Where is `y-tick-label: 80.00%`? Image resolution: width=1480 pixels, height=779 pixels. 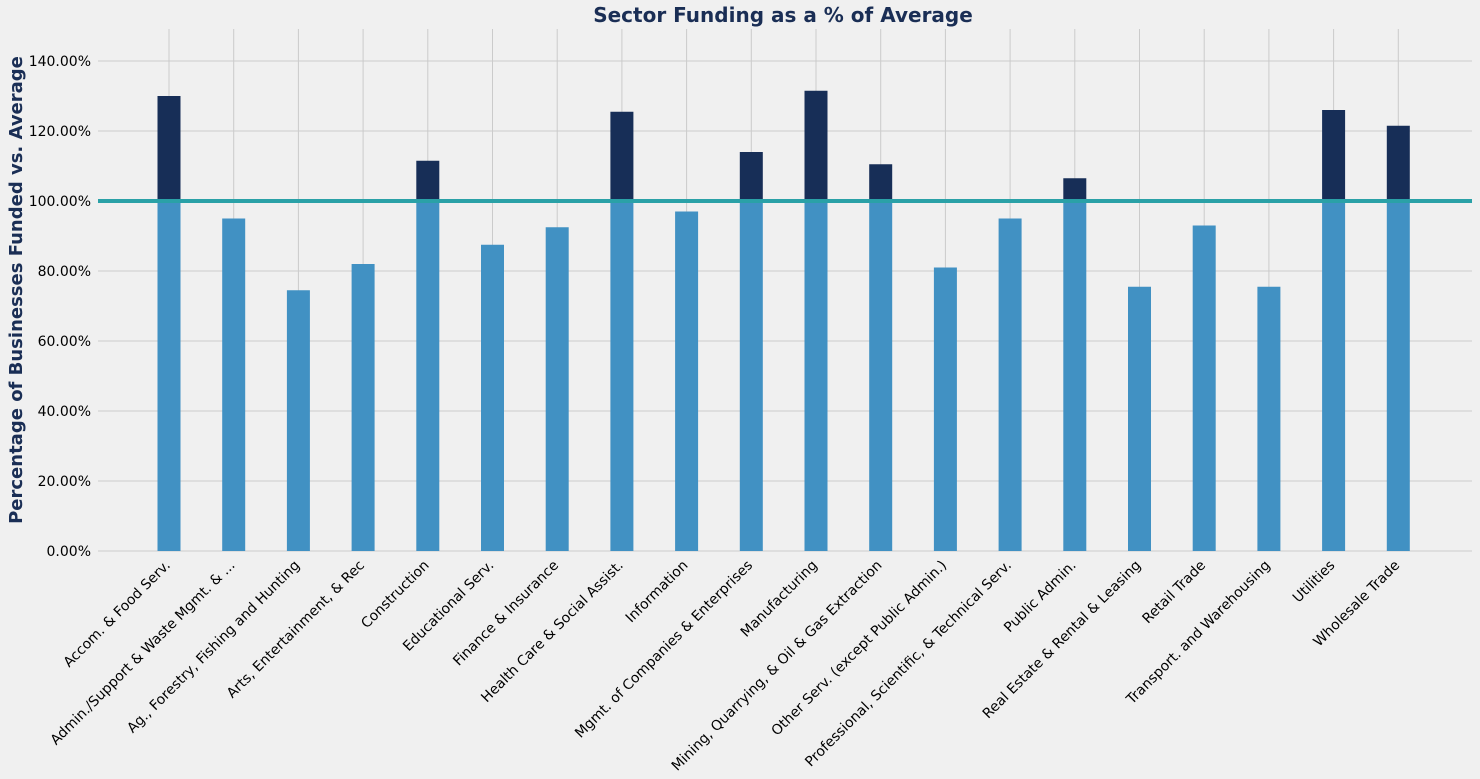
y-tick-label: 80.00% is located at coordinates (64, 272).